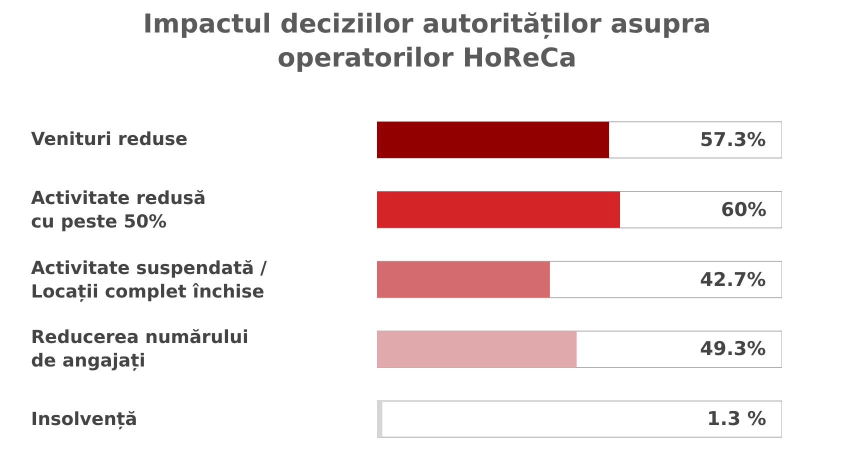  What do you see at coordinates (118, 210) in the screenshot?
I see `y-tick-label: Activitate redusă cu peste 50%` at bounding box center [118, 210].